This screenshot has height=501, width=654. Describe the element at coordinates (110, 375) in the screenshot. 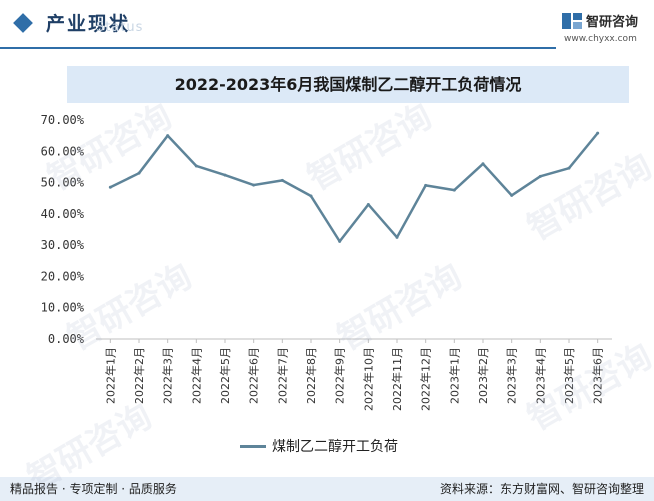

I see `x-tick-label: 2022年1月` at that location.